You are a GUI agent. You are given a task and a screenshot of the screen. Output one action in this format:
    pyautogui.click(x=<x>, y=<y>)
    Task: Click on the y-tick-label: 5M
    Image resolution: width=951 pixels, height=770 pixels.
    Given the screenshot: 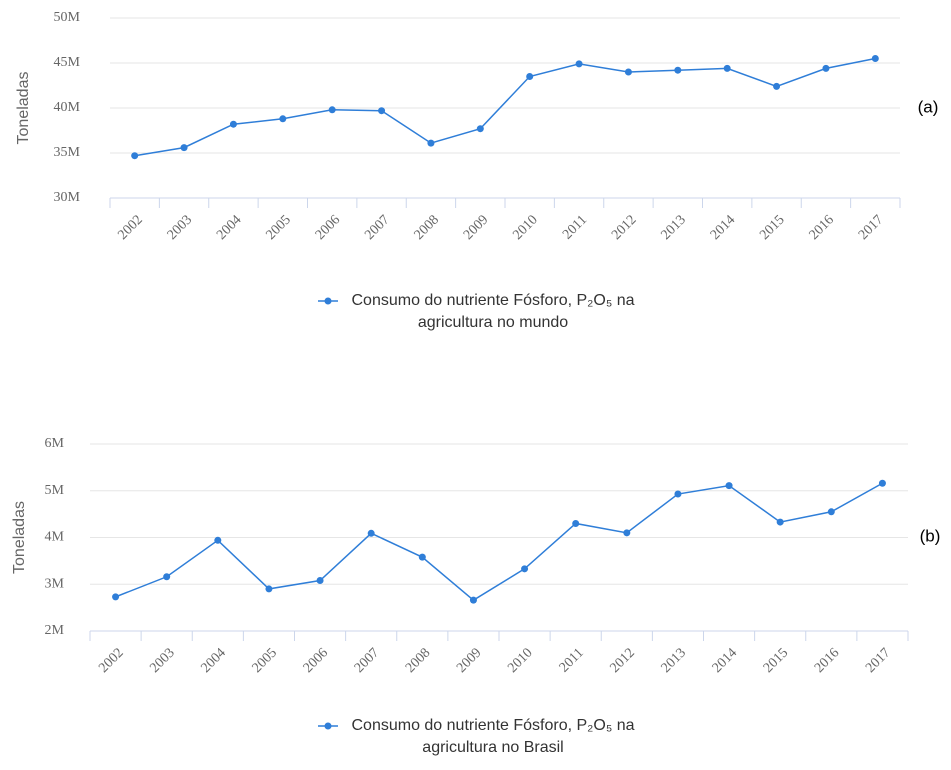 What is the action you would take?
    pyautogui.click(x=55, y=490)
    